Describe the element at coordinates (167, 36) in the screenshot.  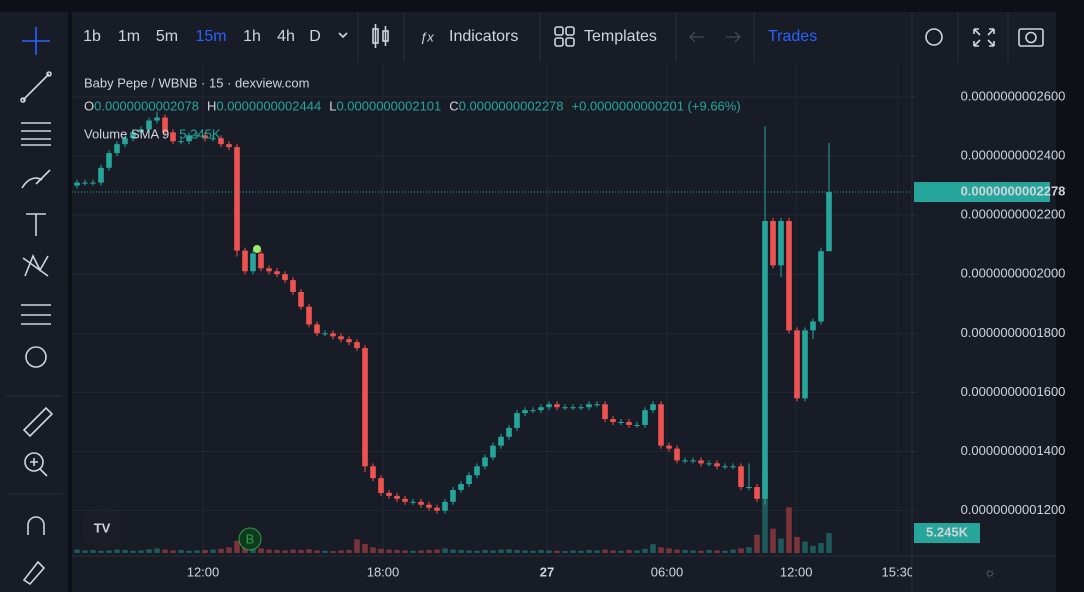
I see `interval-button: 5m` at that location.